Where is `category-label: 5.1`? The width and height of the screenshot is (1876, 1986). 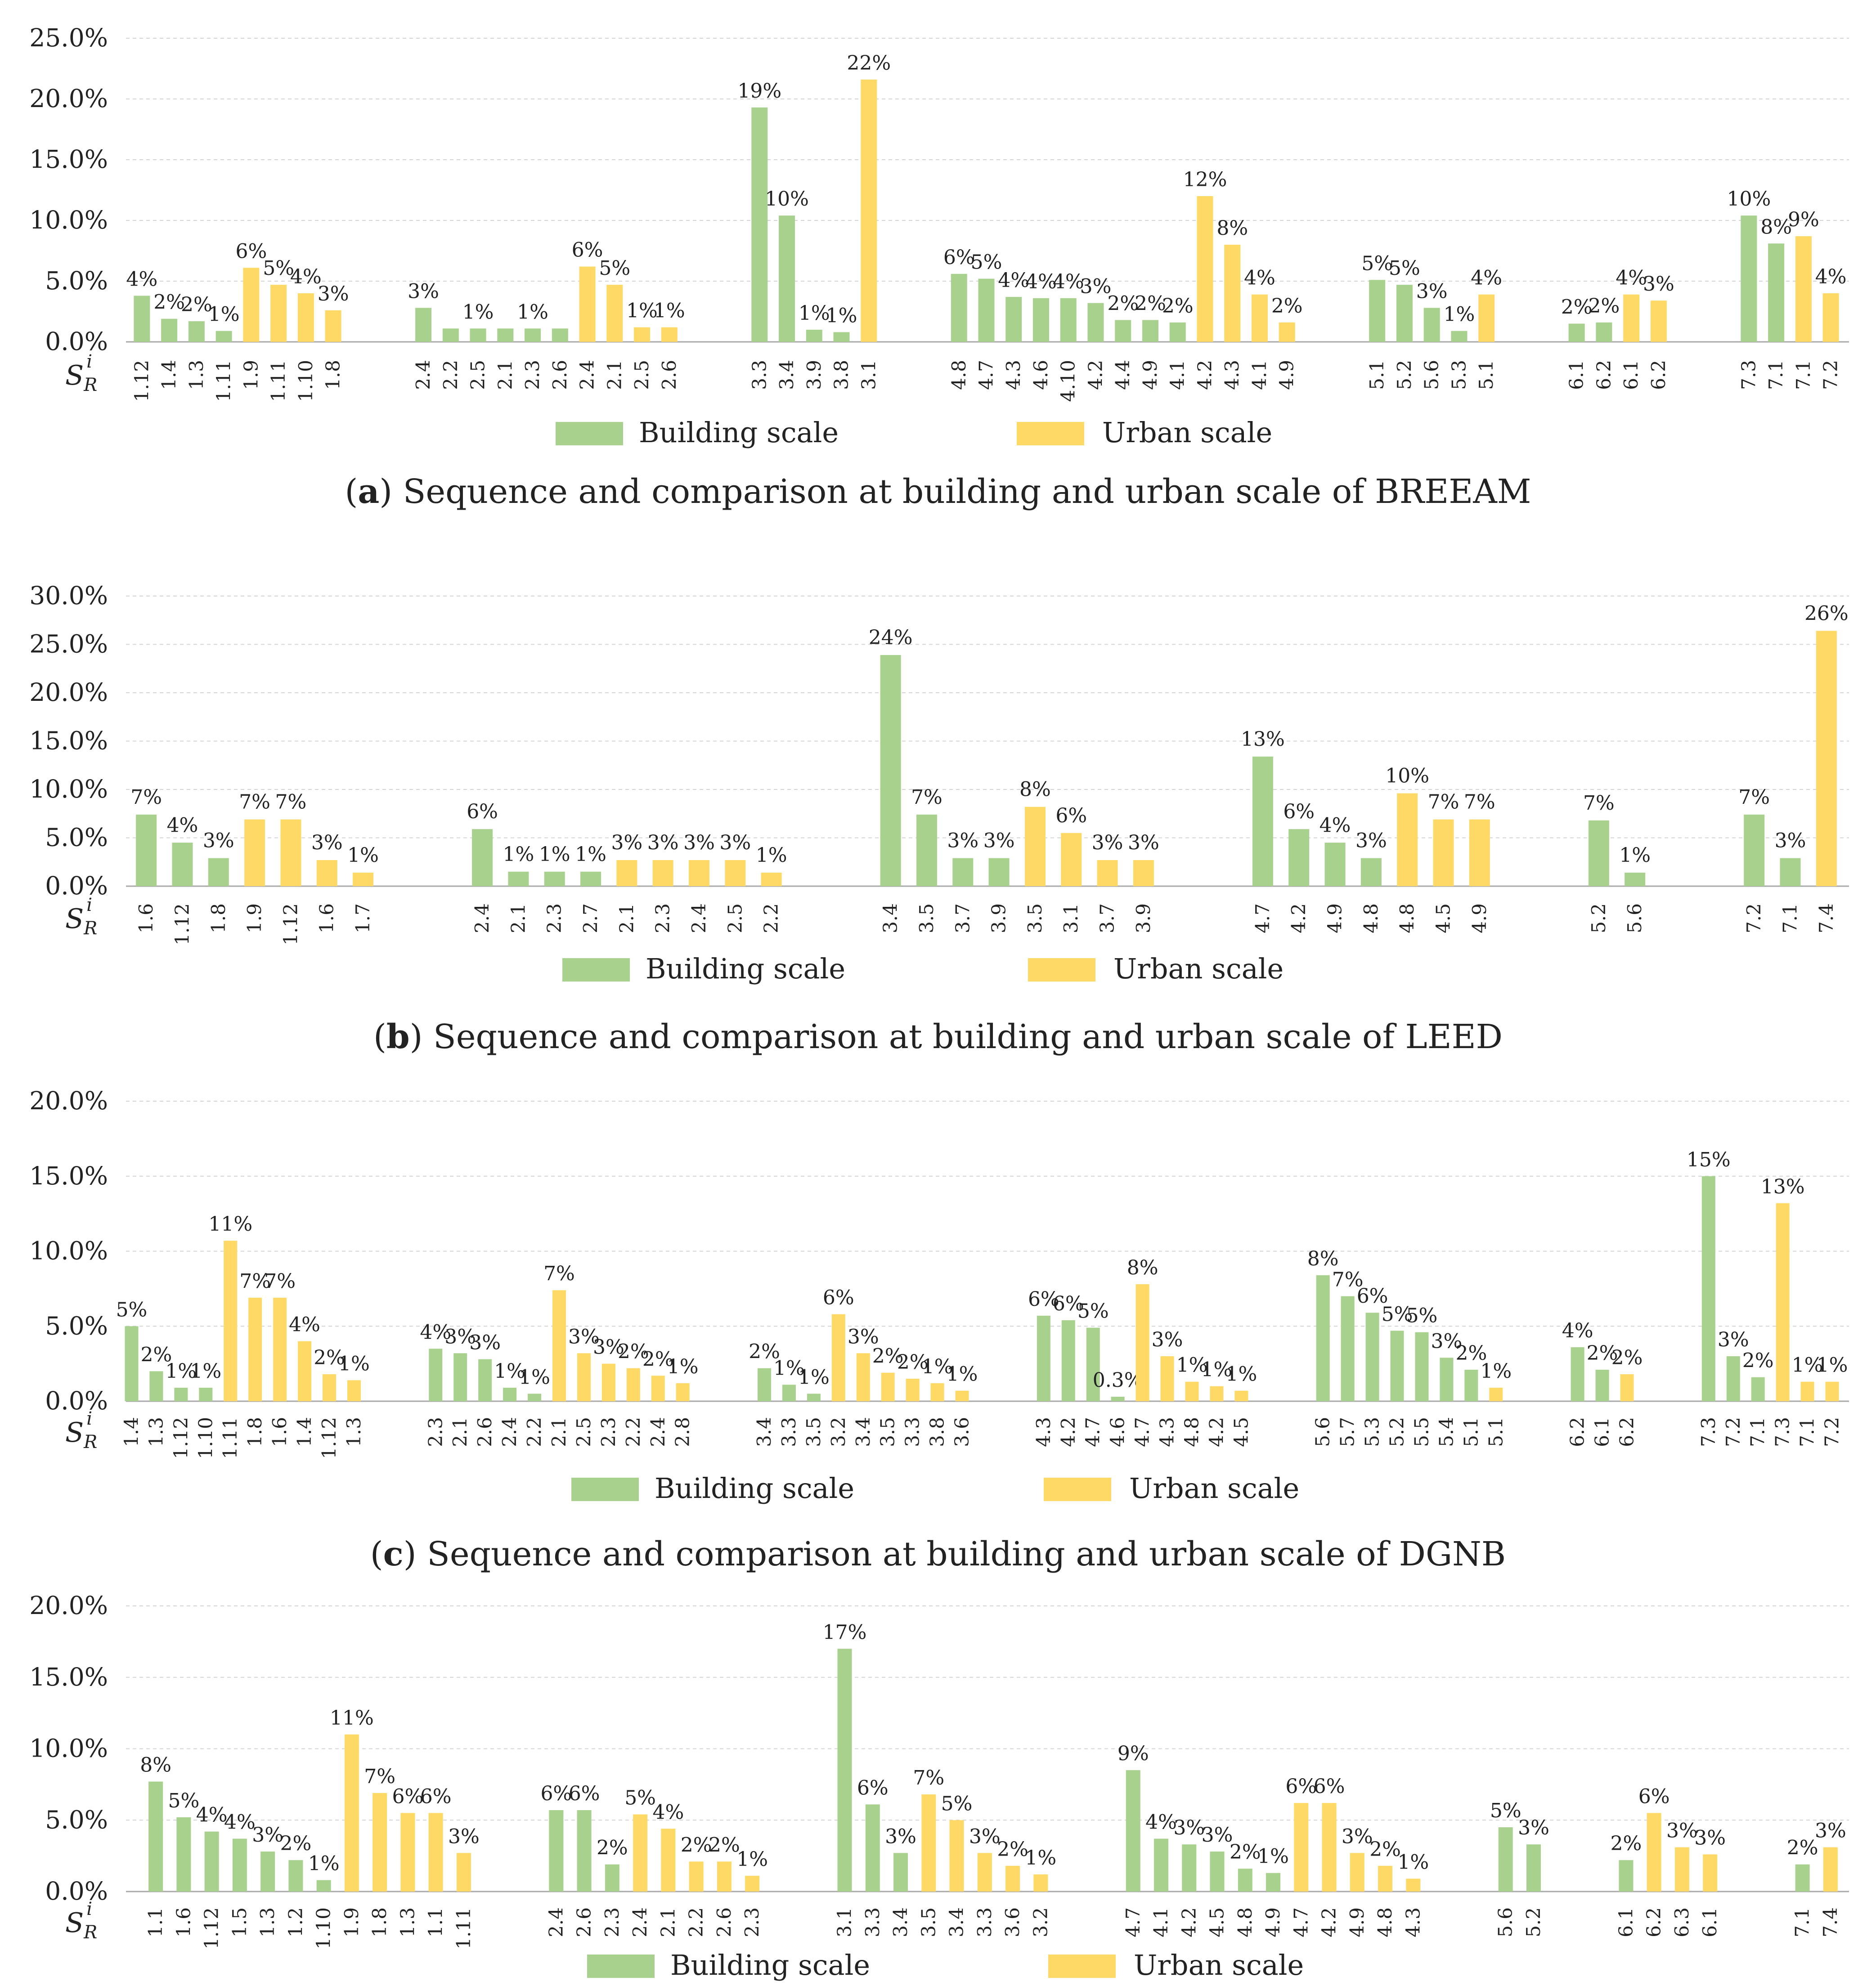
category-label: 5.1 is located at coordinates (1471, 1432).